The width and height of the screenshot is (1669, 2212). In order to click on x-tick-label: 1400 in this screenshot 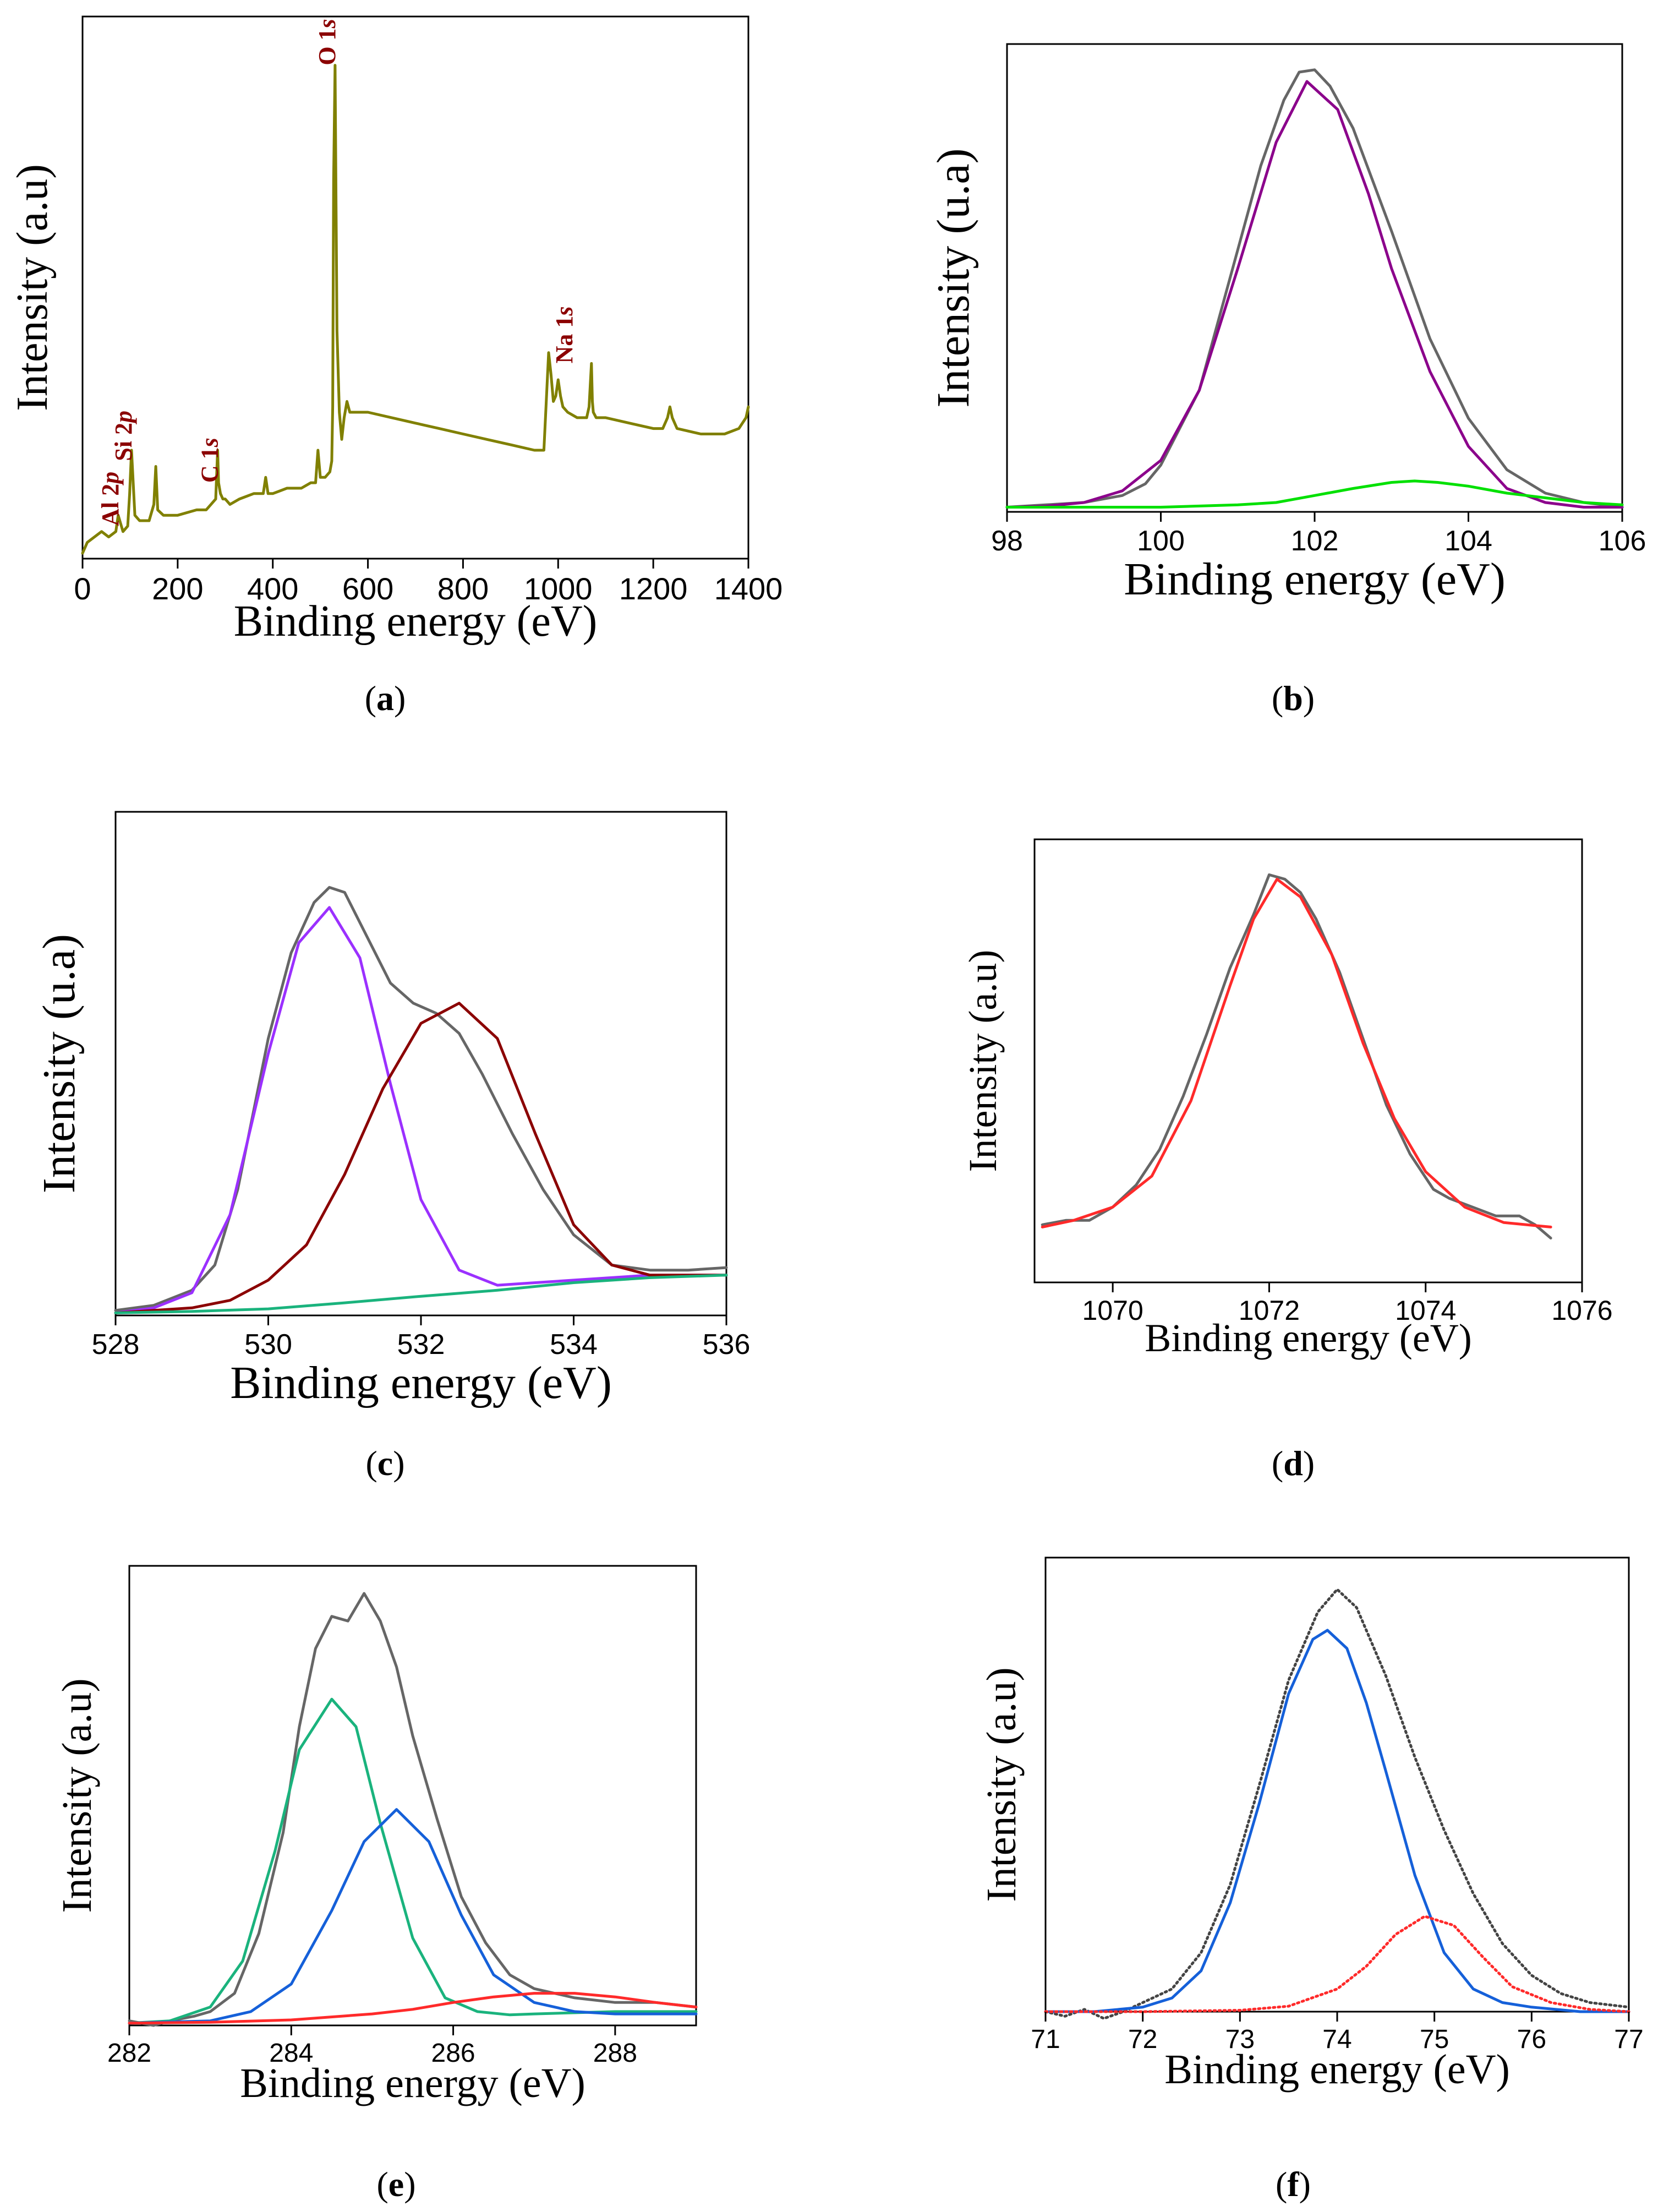, I will do `click(748, 588)`.